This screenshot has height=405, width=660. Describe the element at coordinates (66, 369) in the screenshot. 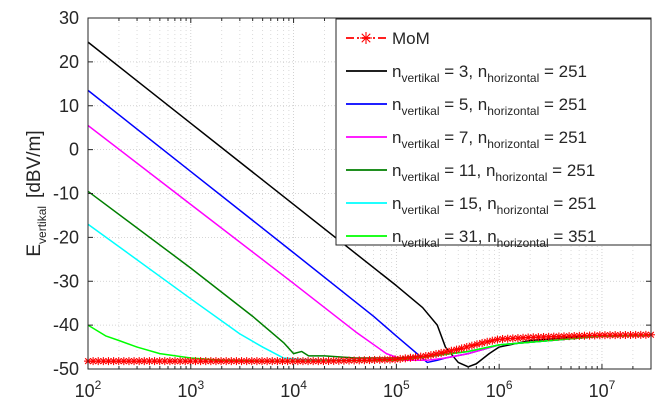

I see `y-tick-label: -50` at that location.